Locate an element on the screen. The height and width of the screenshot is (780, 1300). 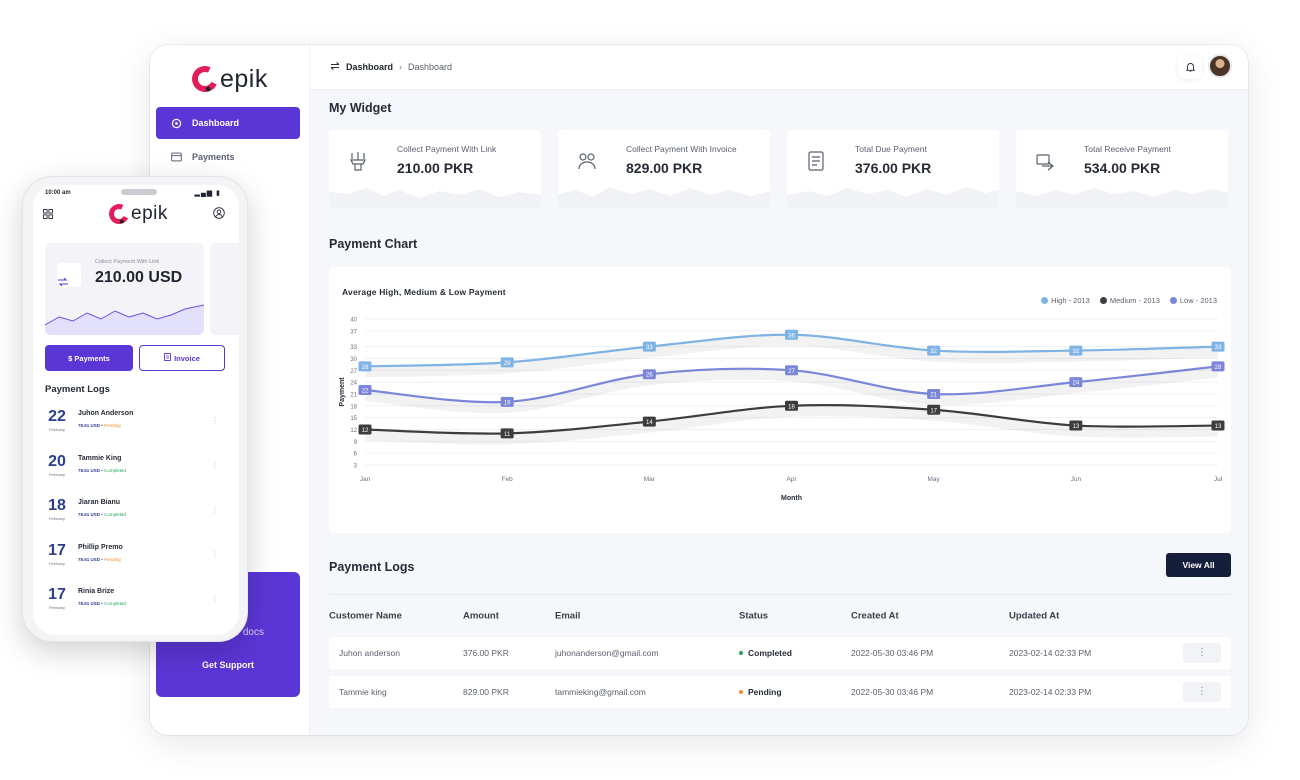
data-label-medium: 12 is located at coordinates (365, 431).